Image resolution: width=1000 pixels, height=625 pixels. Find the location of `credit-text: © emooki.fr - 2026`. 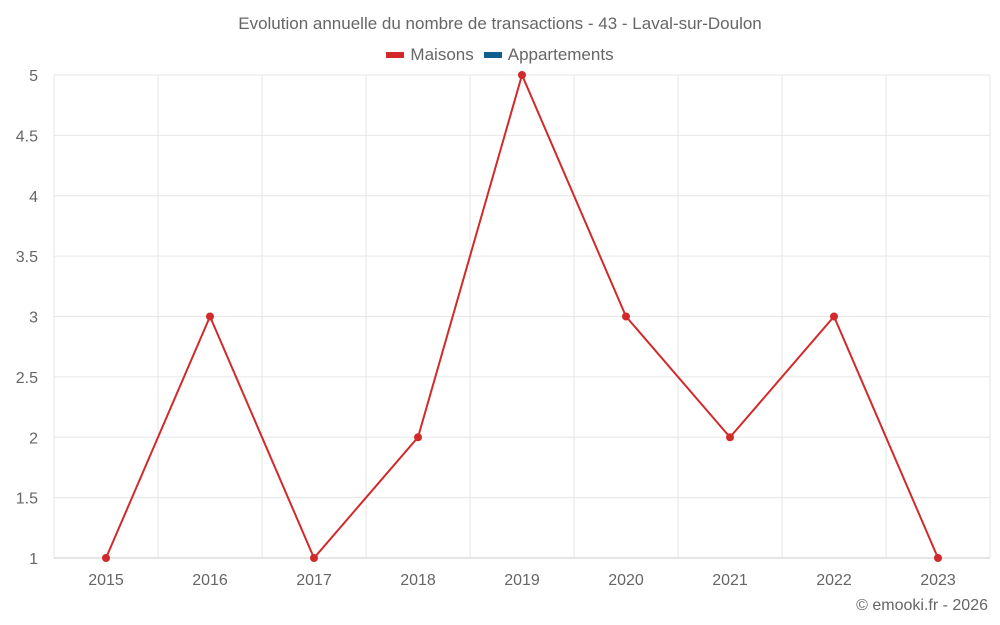

credit-text: © emooki.fr - 2026 is located at coordinates (922, 605).